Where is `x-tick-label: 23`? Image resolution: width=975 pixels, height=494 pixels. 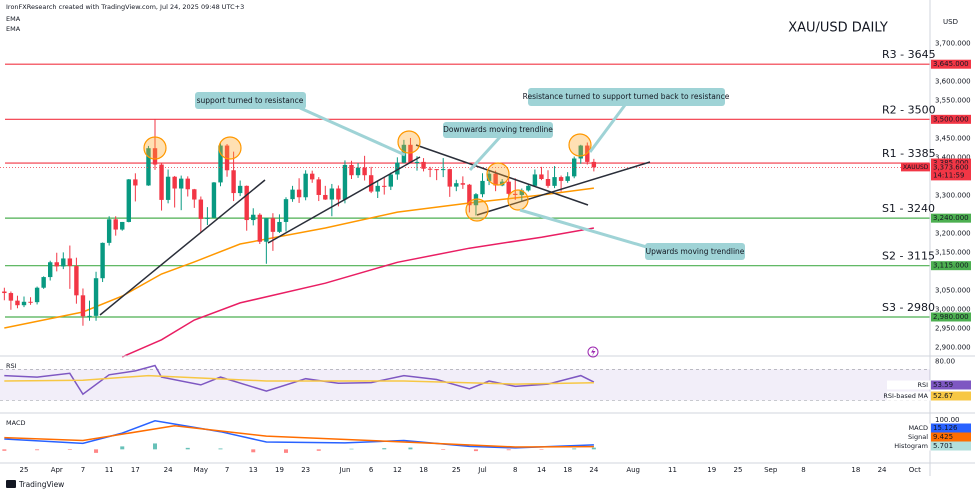 x-tick-label: 23 is located at coordinates (305, 470).